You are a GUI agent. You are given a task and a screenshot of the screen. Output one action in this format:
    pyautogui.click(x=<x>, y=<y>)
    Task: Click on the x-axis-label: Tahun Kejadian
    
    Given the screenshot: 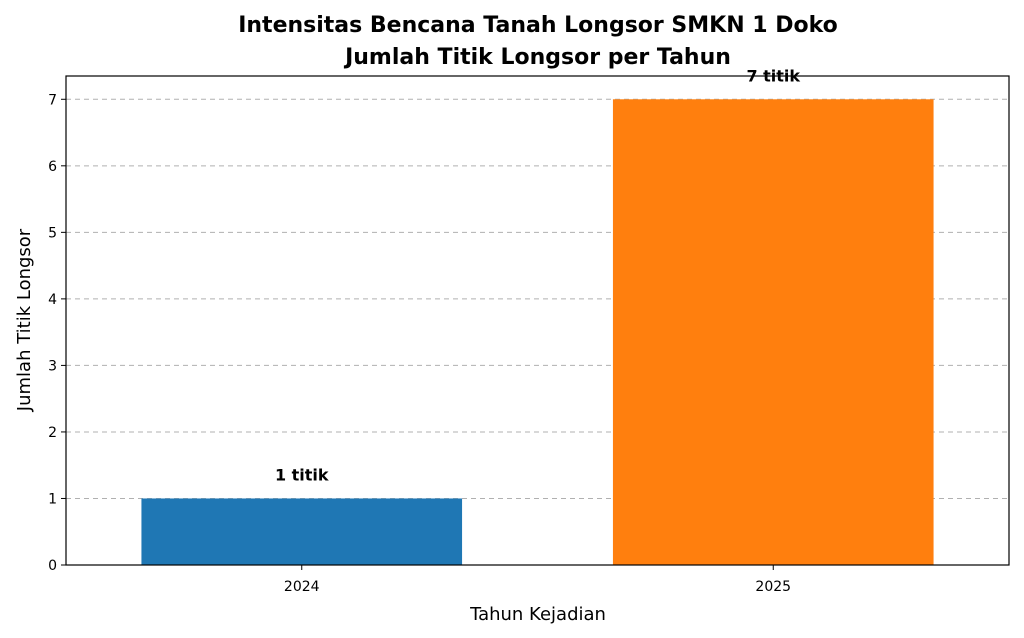 What is the action you would take?
    pyautogui.click(x=537, y=614)
    